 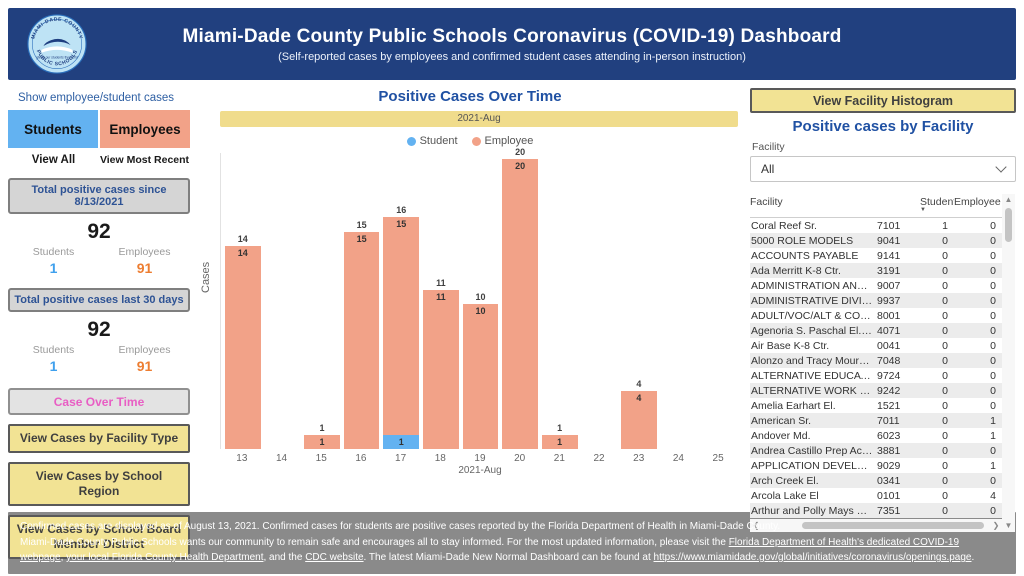 I want to click on bar-slot: 11 11, so click(x=441, y=363).